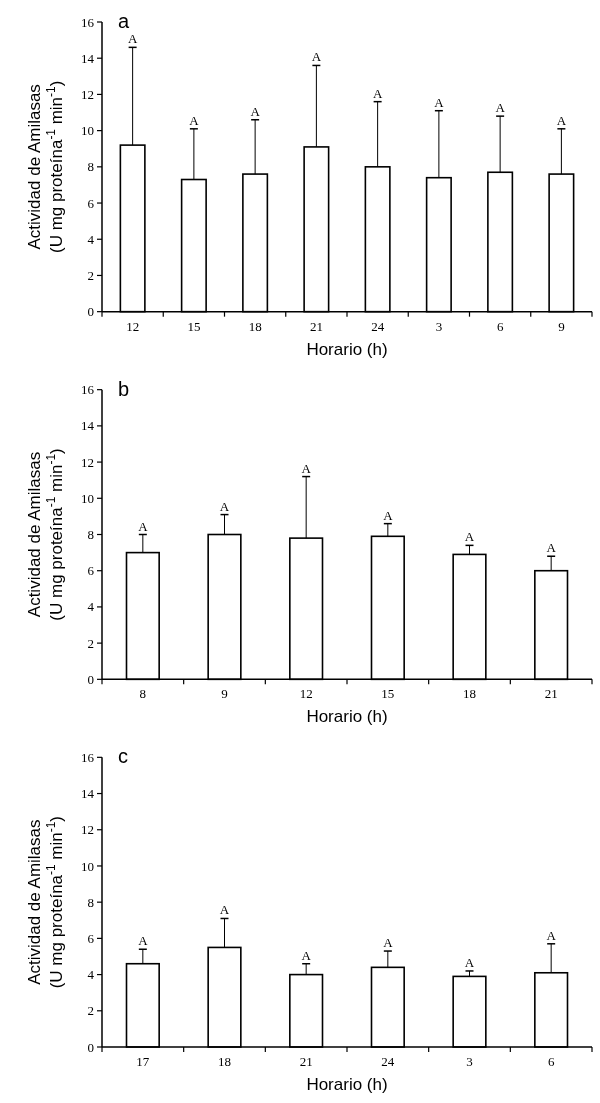 The height and width of the screenshot is (1103, 600). I want to click on chart-title: a, so click(124, 21).